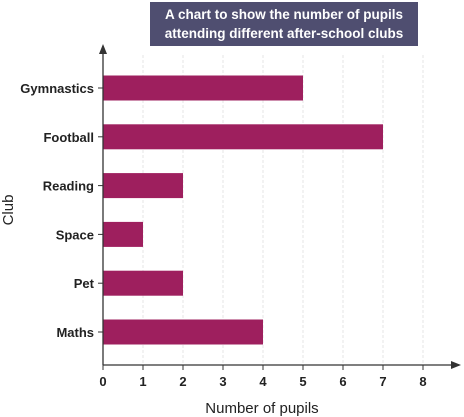  I want to click on category-label-gymnastics: Gymnastics, so click(57, 88).